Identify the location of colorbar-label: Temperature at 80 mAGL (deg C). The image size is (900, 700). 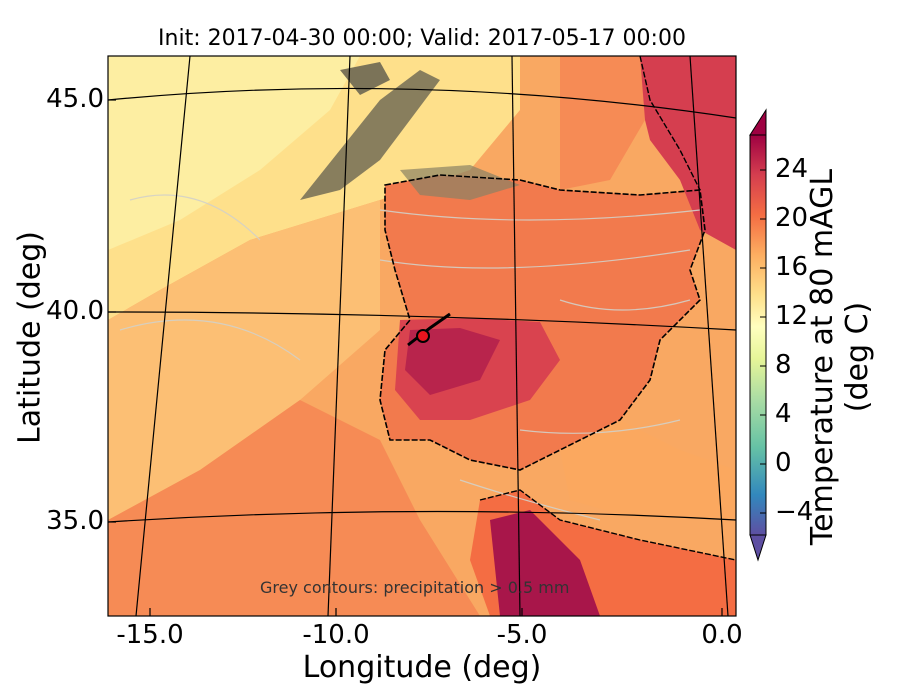
(840, 357).